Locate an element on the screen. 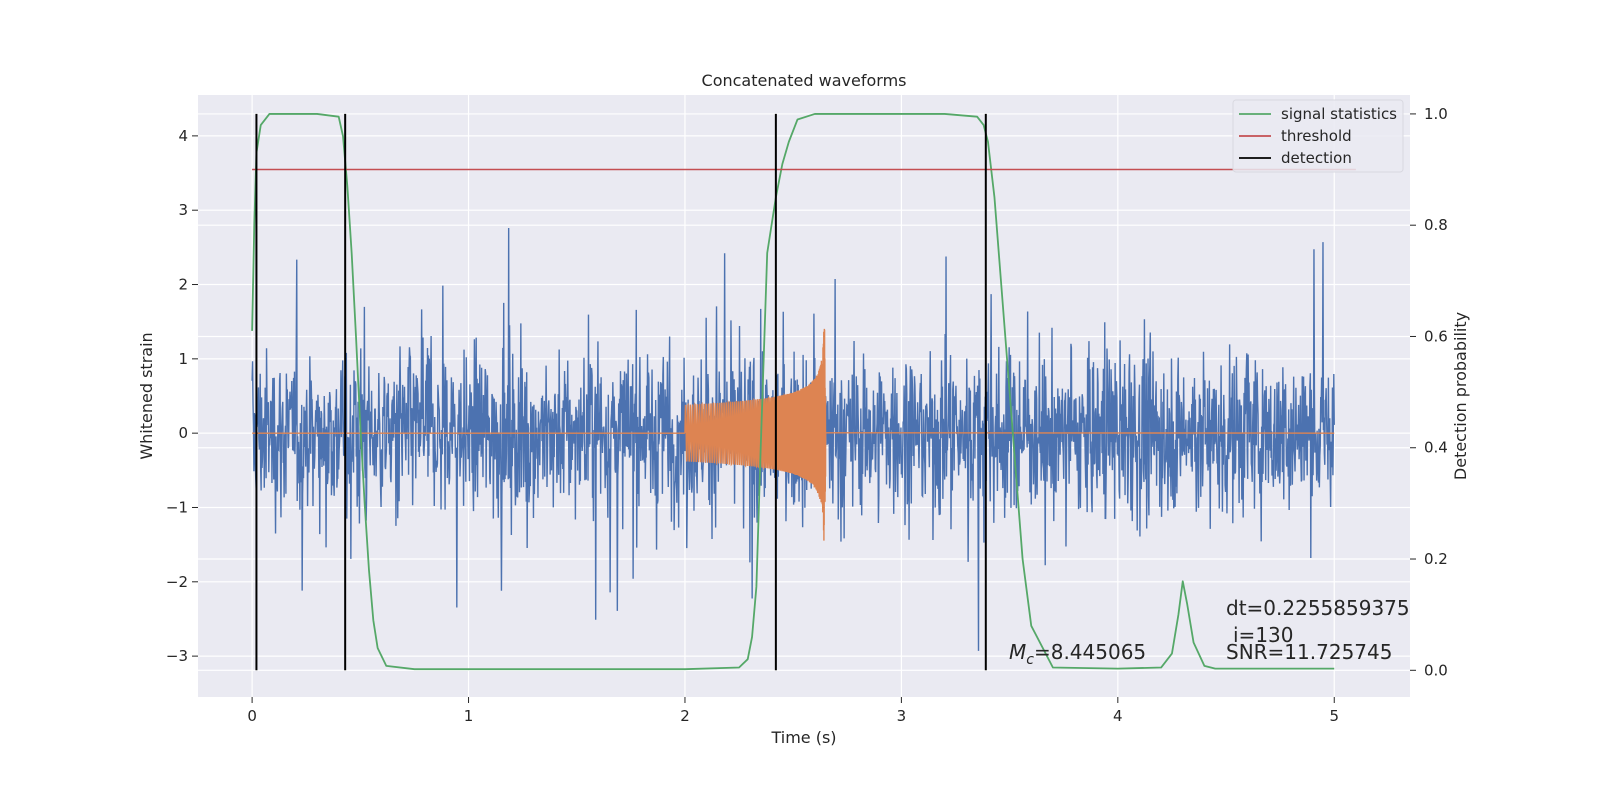 This screenshot has height=800, width=1600. y-tick-label-3: 0 is located at coordinates (183, 433).